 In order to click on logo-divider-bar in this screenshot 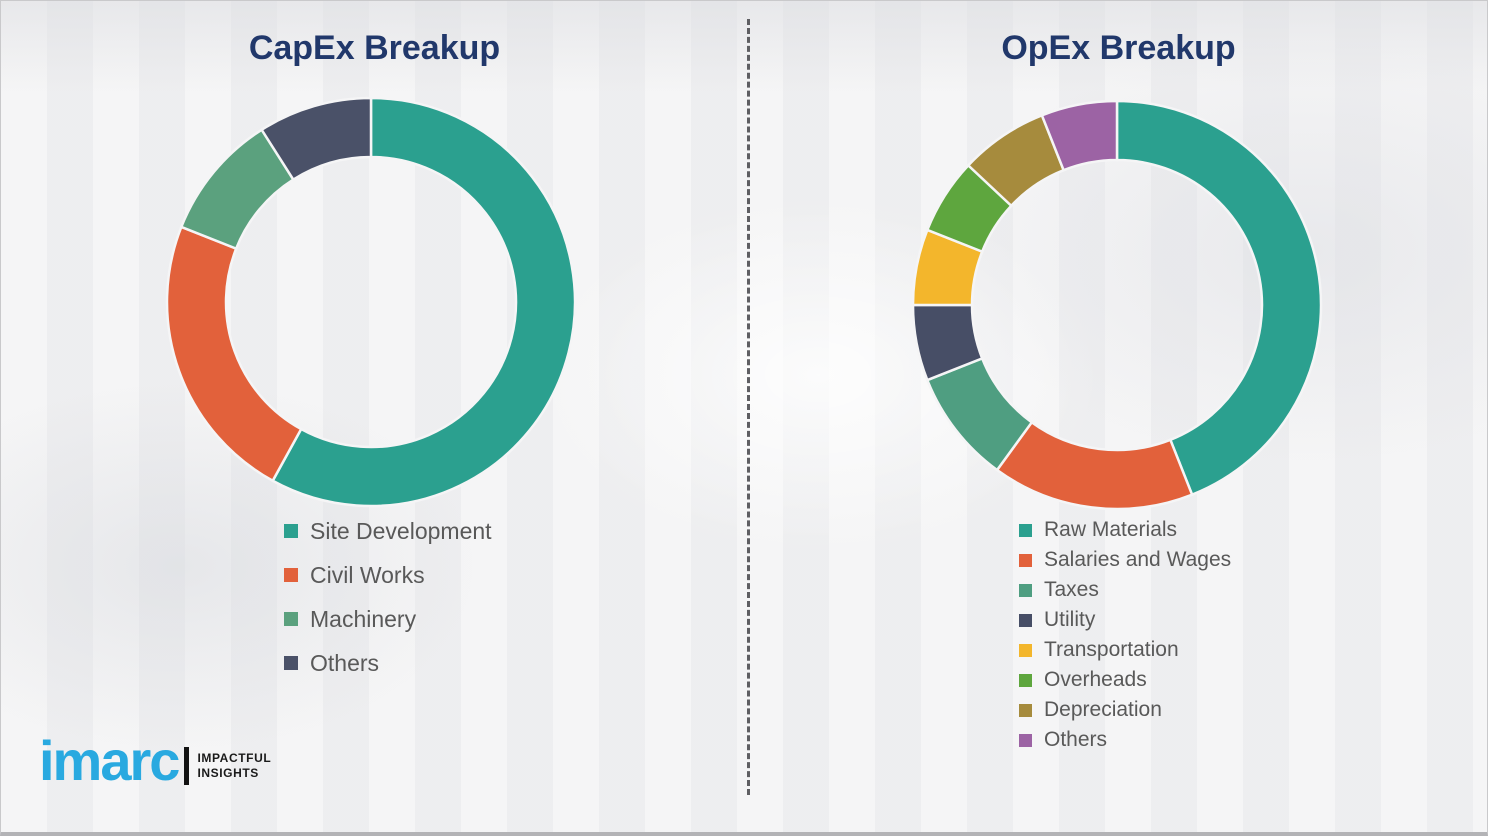, I will do `click(187, 766)`.